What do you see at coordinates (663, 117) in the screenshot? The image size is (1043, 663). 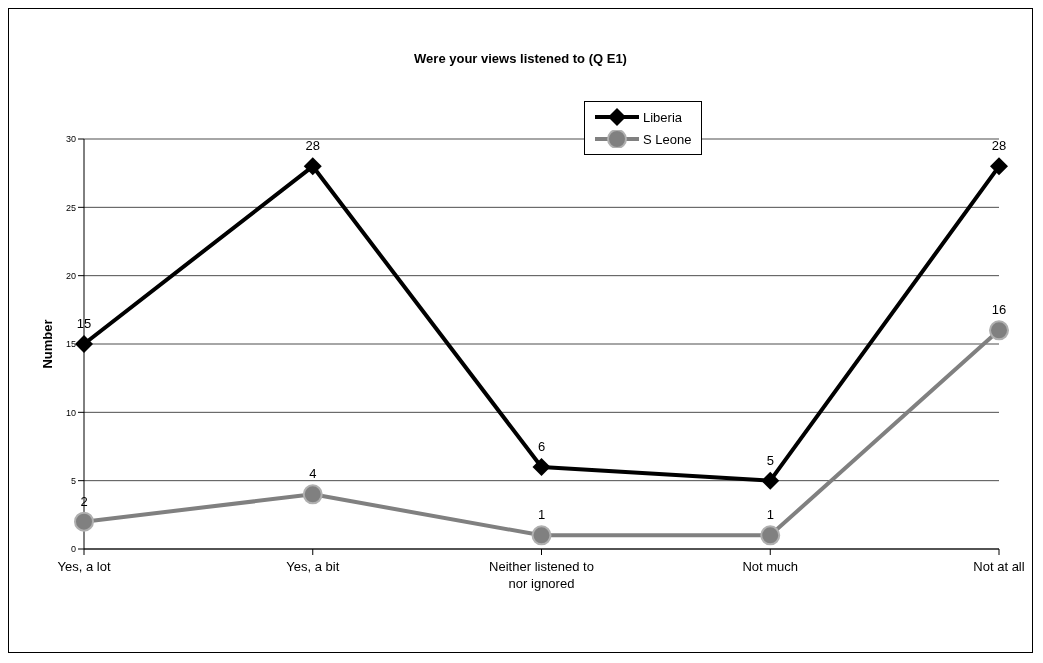 I see `legend-label: Liberia` at bounding box center [663, 117].